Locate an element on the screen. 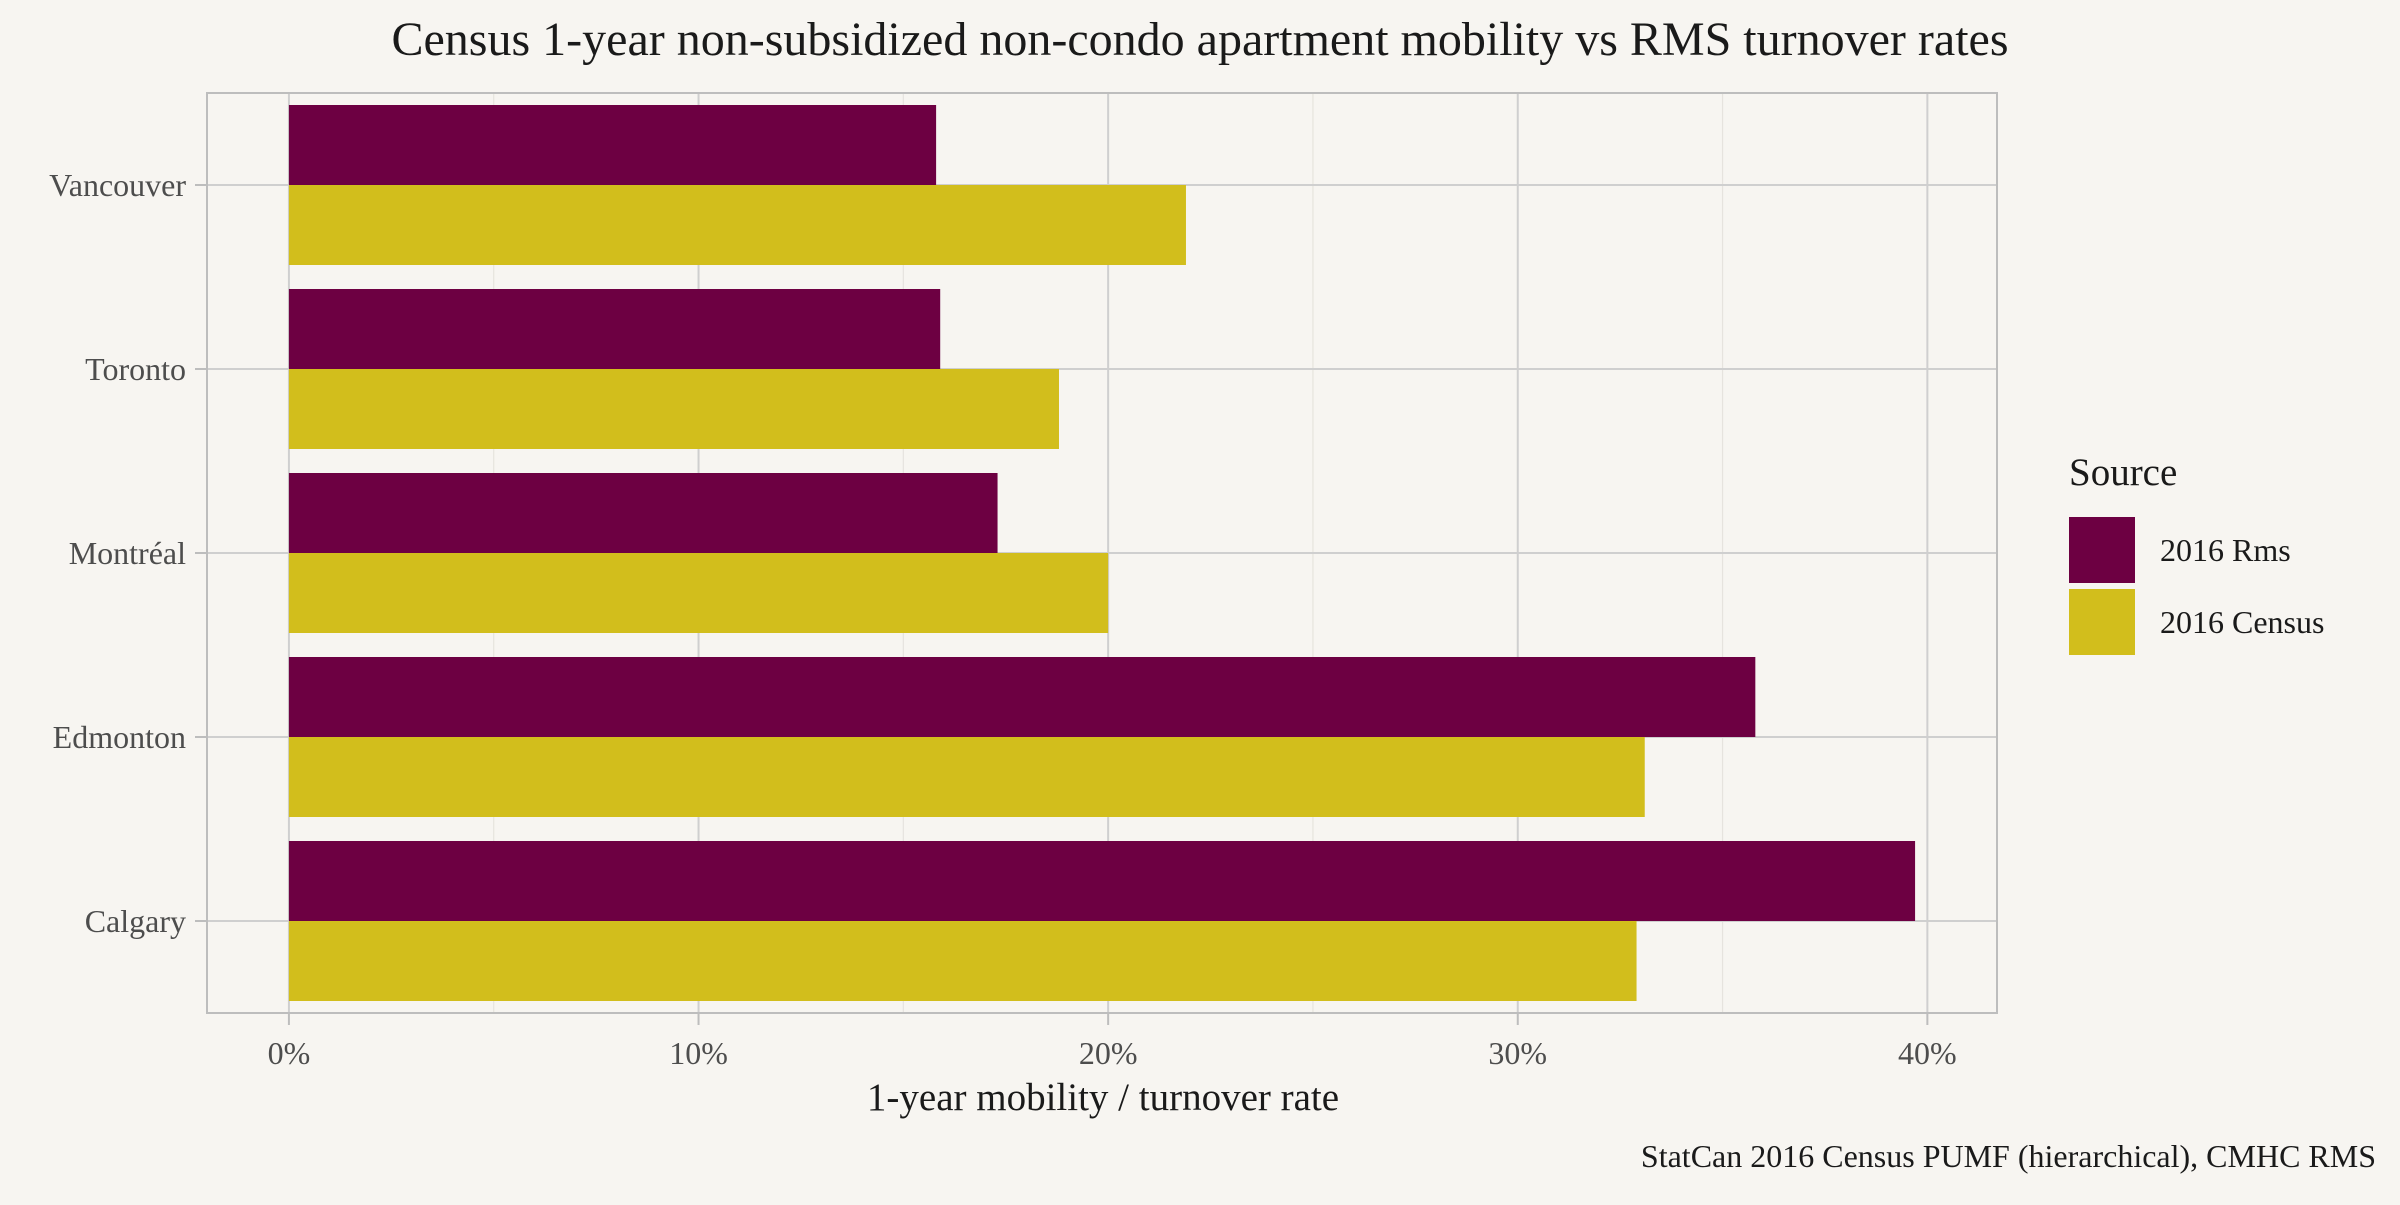 The width and height of the screenshot is (2400, 1205). x-tick-label: 30% is located at coordinates (1517, 1053).